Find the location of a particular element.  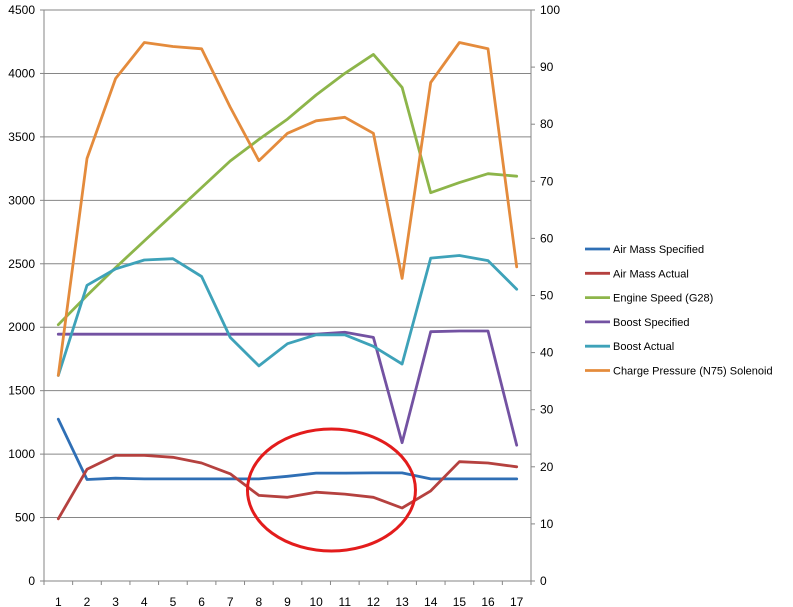

x-tick-label: 16 is located at coordinates (488, 601).